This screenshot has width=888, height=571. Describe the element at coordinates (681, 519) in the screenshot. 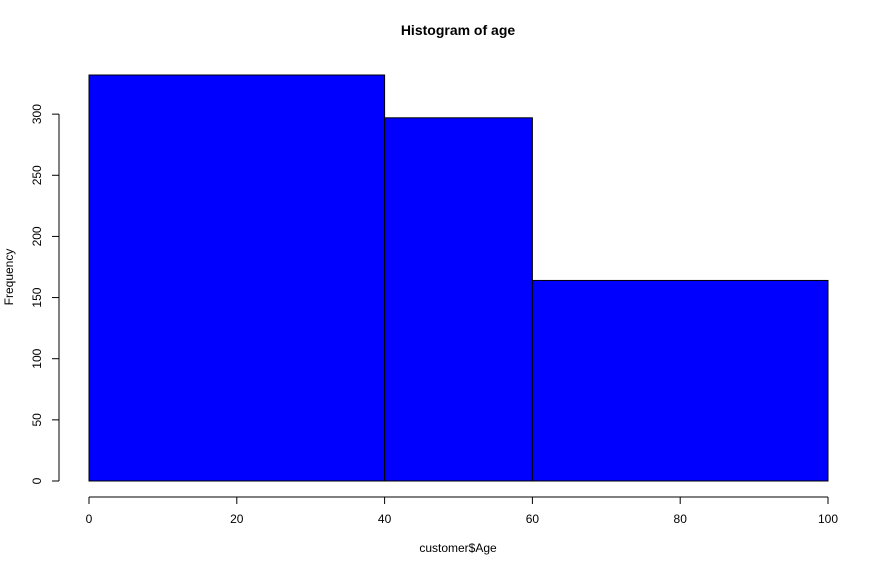

I see `x-tick-label-80: 80` at that location.